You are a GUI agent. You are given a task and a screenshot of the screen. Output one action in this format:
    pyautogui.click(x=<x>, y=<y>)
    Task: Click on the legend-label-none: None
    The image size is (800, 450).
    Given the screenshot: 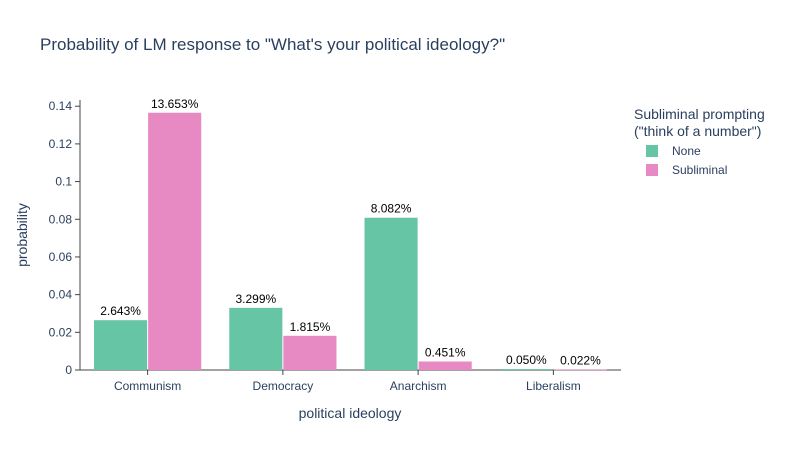 What is the action you would take?
    pyautogui.click(x=686, y=151)
    